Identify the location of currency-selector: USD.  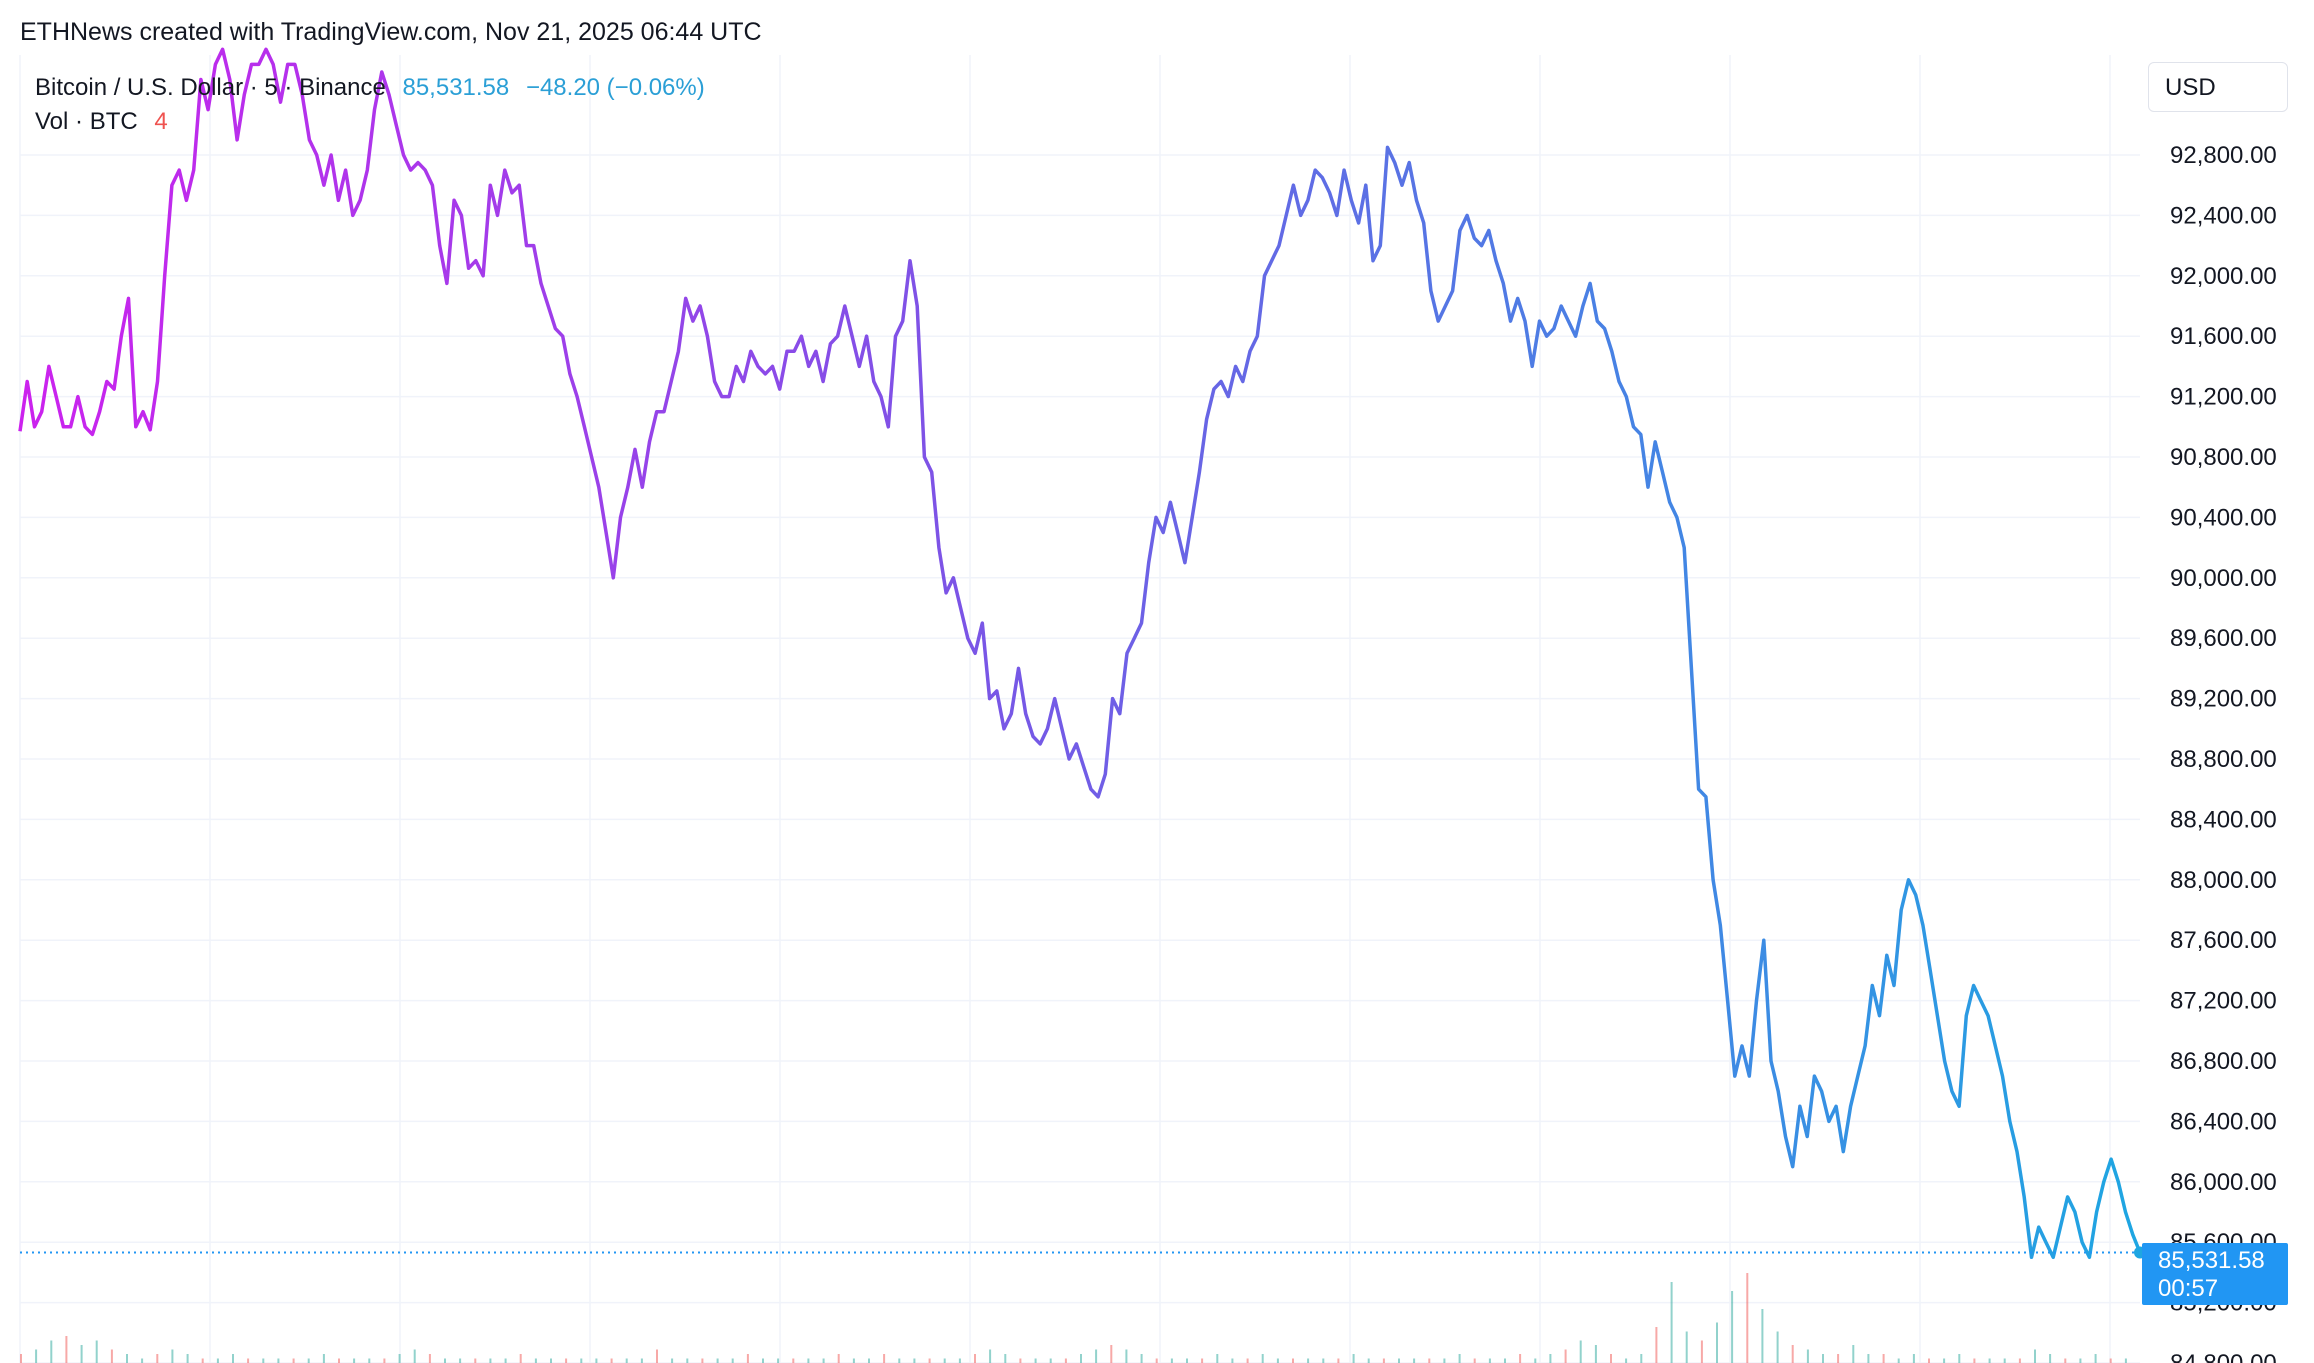
(2218, 87).